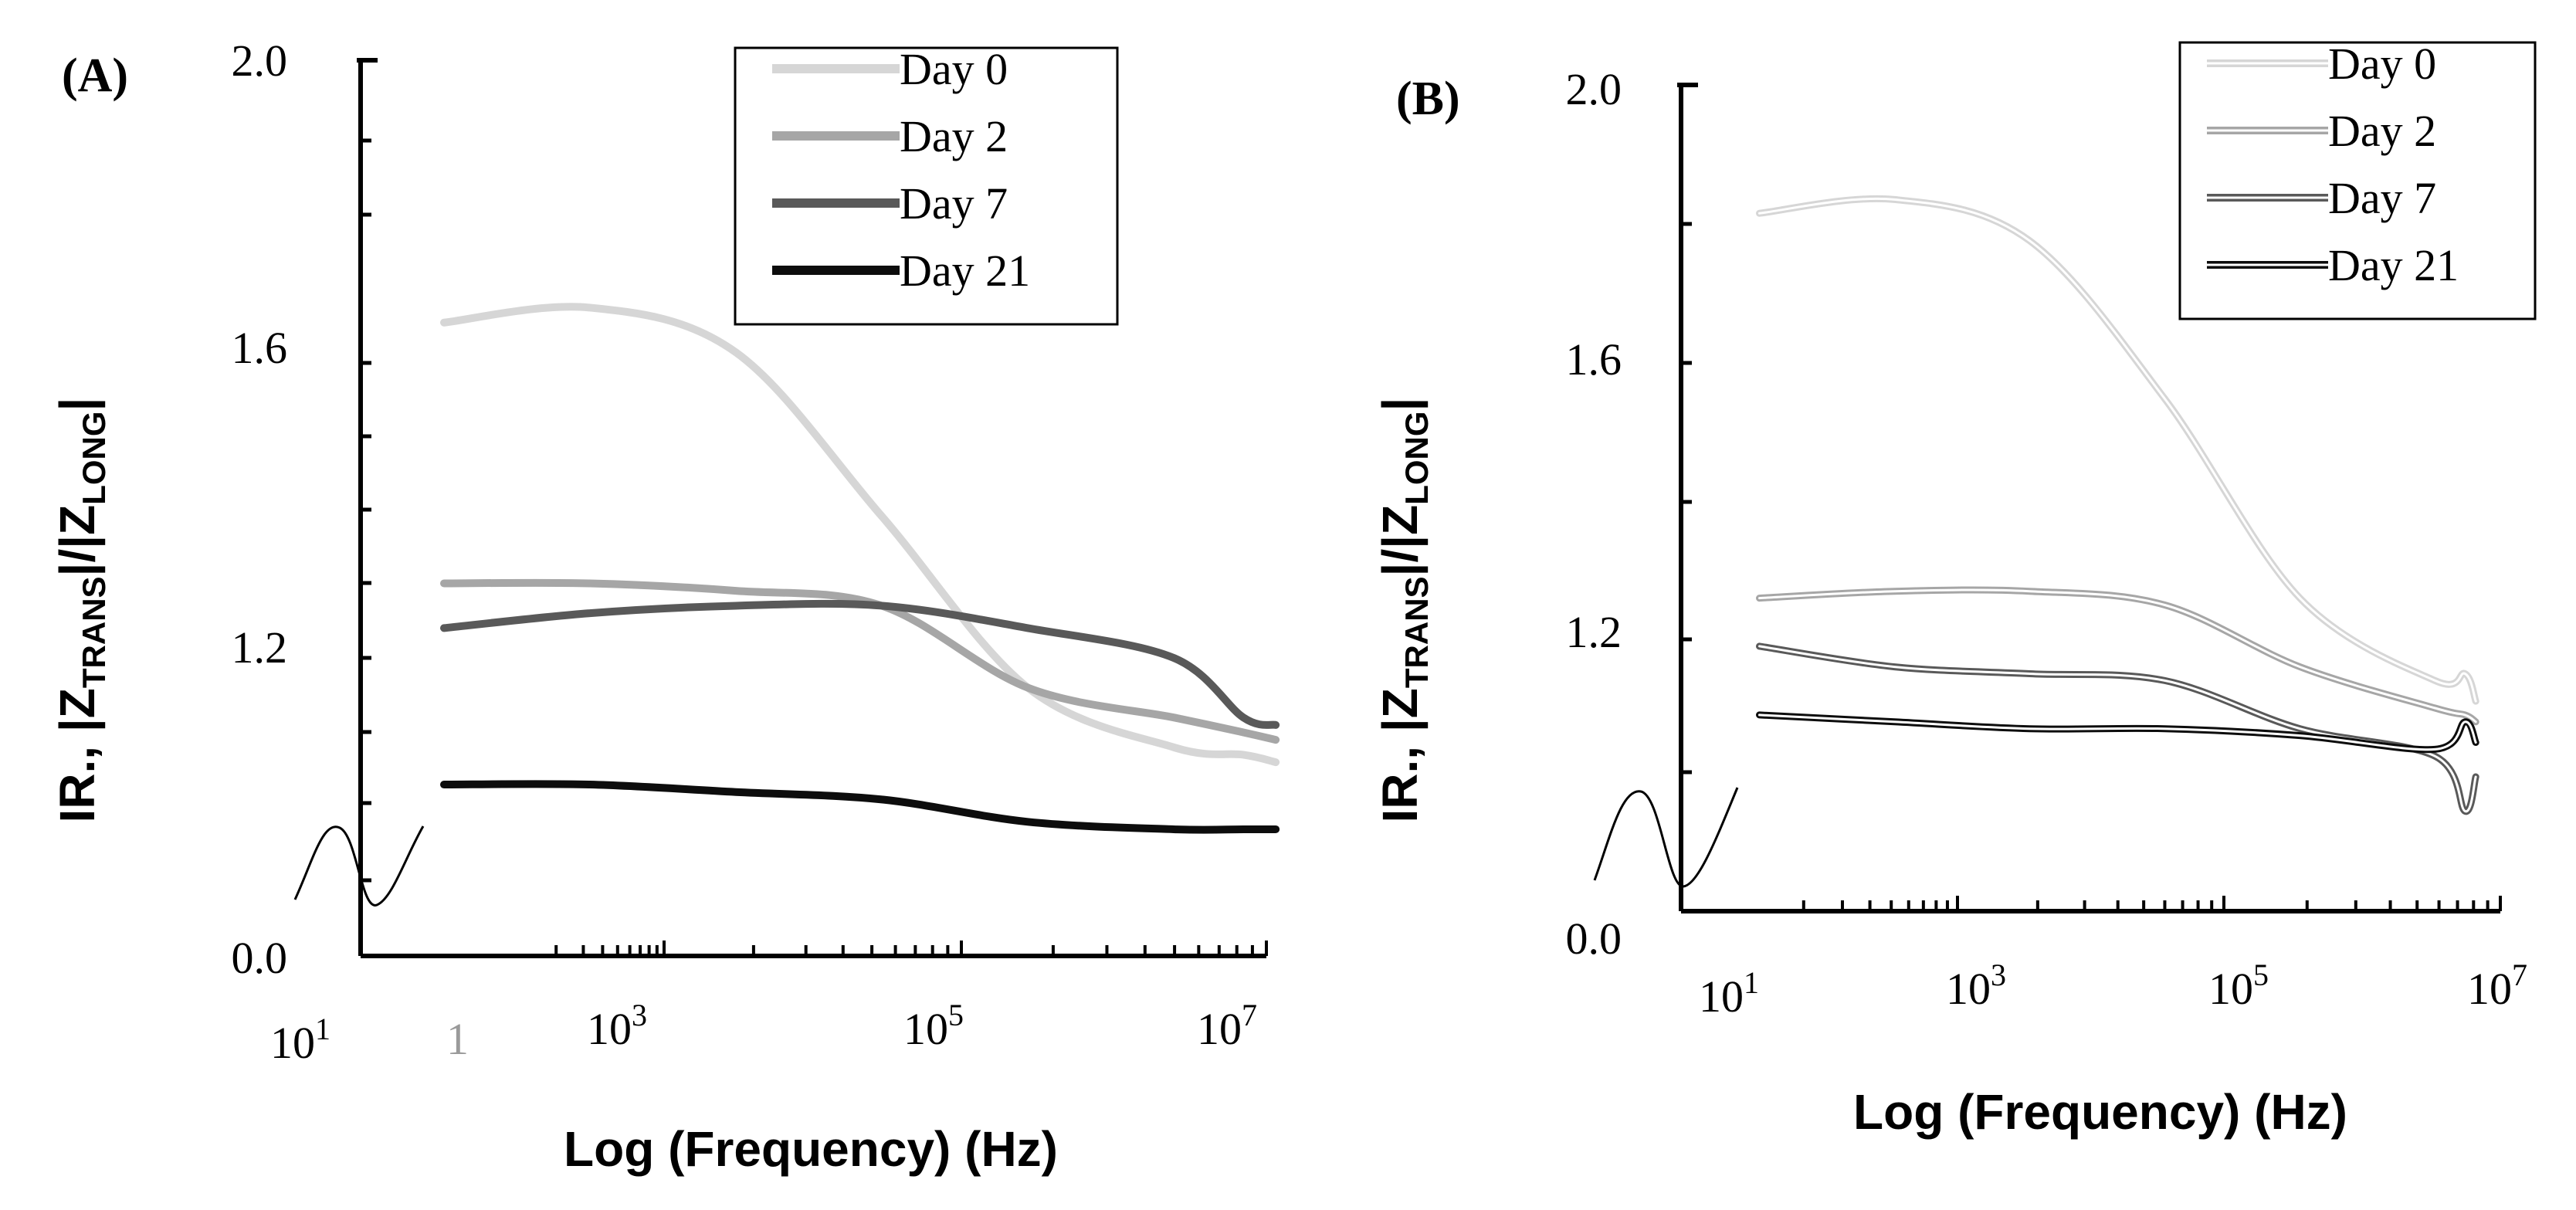 This screenshot has width=2576, height=1210. I want to click on panel-label: (A), so click(95, 75).